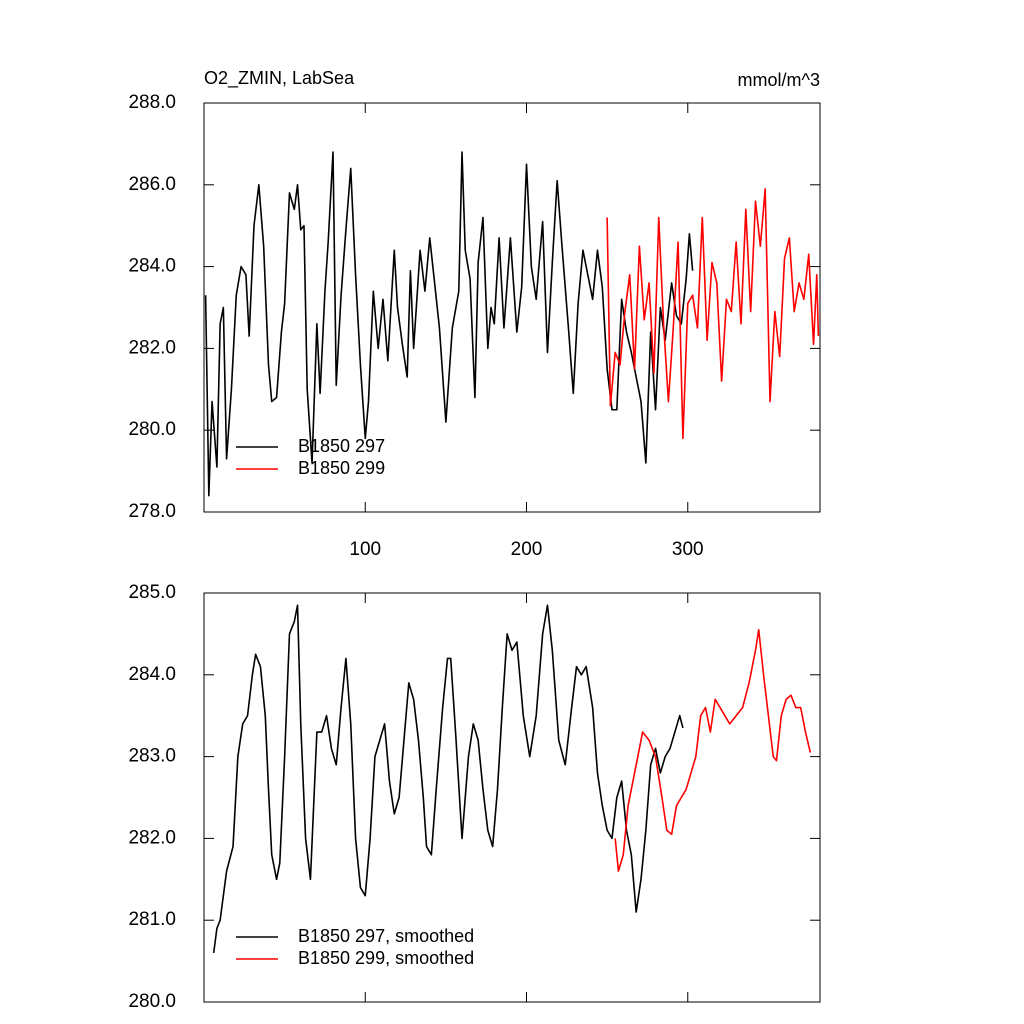  I want to click on x-tick-label: 300, so click(688, 549).